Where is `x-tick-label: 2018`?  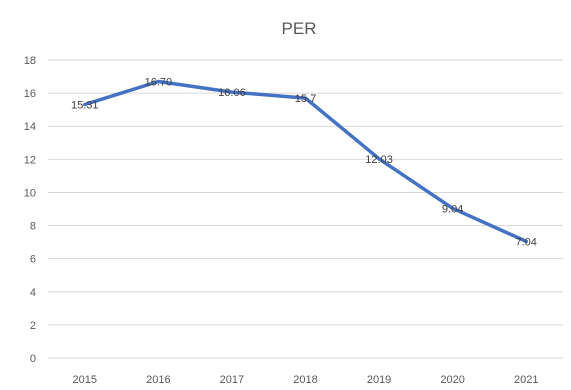
x-tick-label: 2018 is located at coordinates (305, 380).